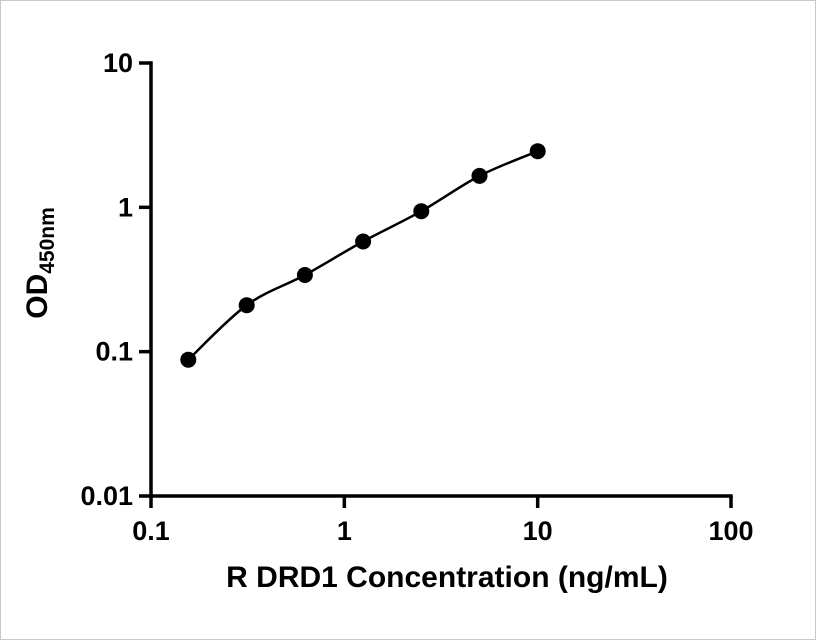  What do you see at coordinates (106, 496) in the screenshot?
I see `y-tick-label: 0.01` at bounding box center [106, 496].